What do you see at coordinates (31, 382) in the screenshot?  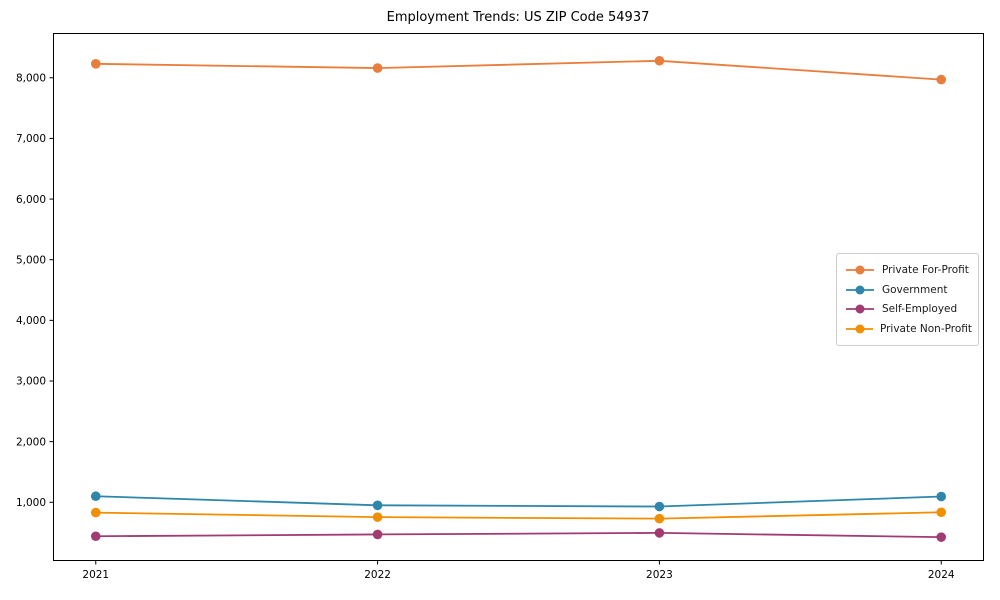 I see `y-axis-tick-label: 3,000` at bounding box center [31, 382].